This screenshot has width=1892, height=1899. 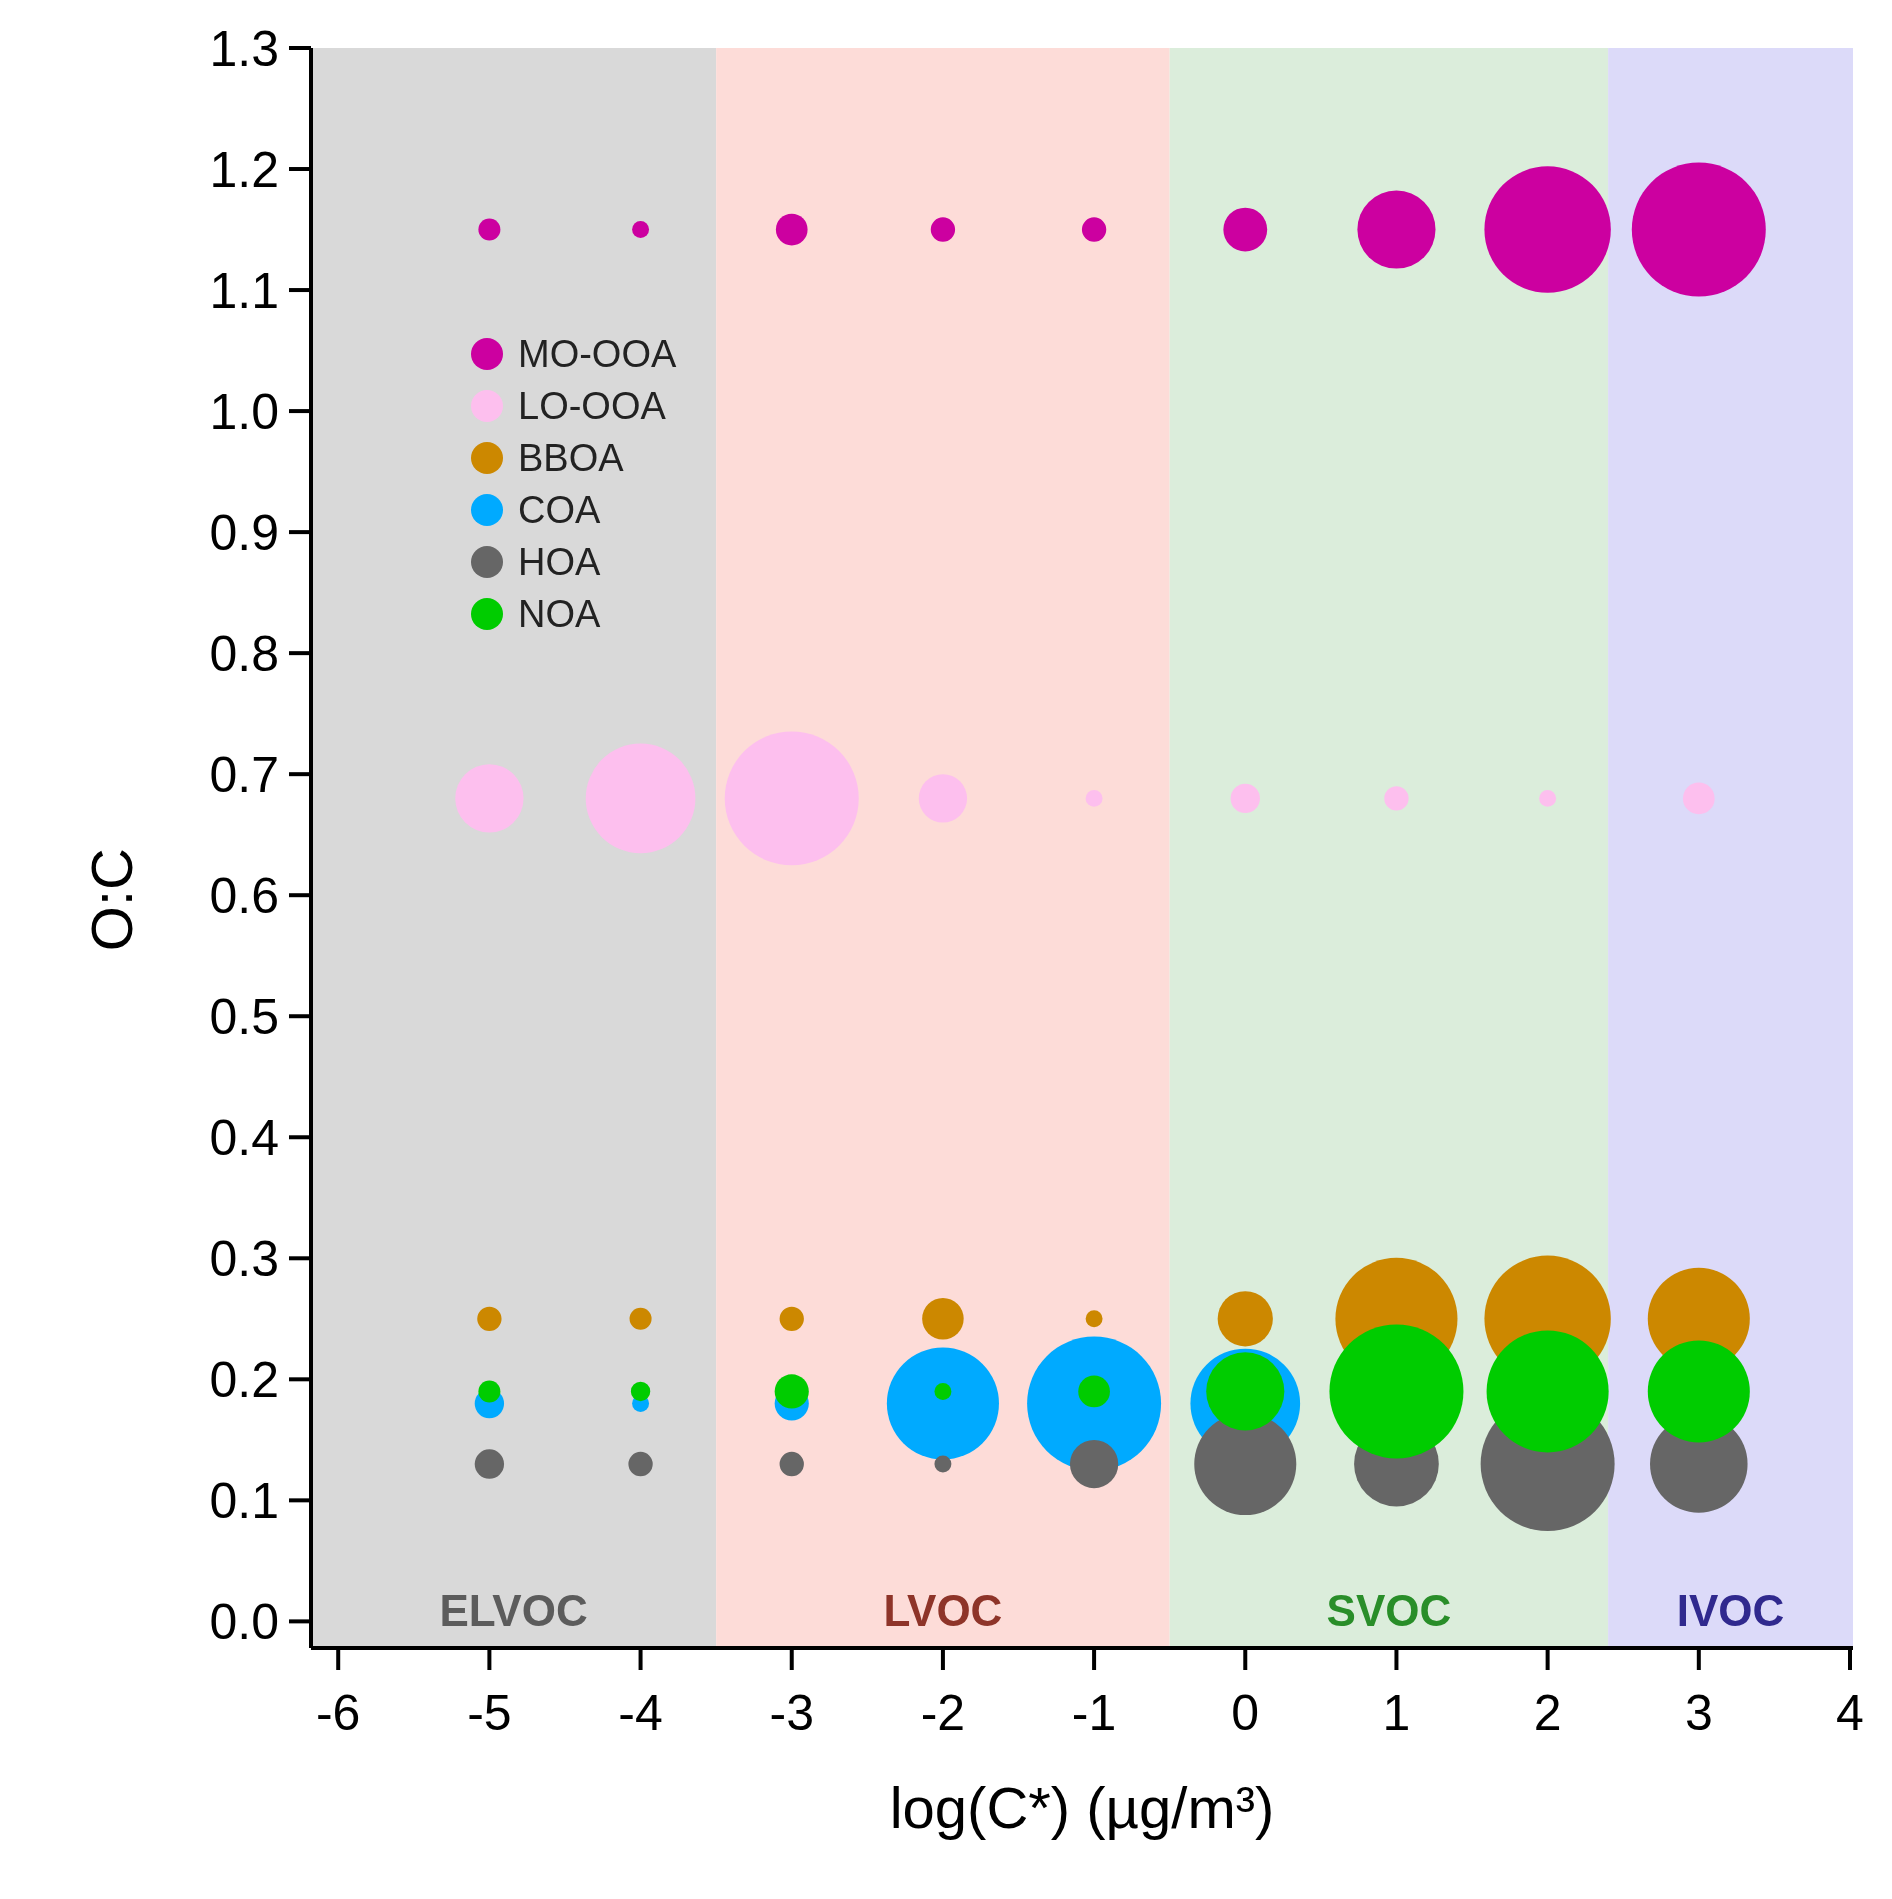 What do you see at coordinates (1547, 1712) in the screenshot?
I see `x-tick-label: 2` at bounding box center [1547, 1712].